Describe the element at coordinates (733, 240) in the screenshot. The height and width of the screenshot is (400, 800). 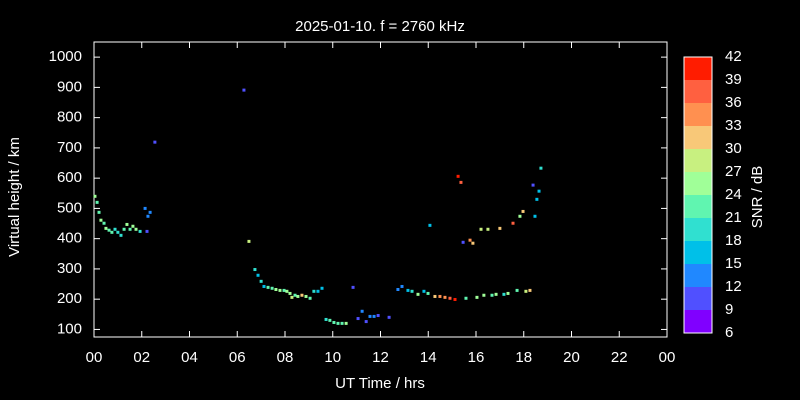
I see `colorbar-tick-label: 18` at that location.